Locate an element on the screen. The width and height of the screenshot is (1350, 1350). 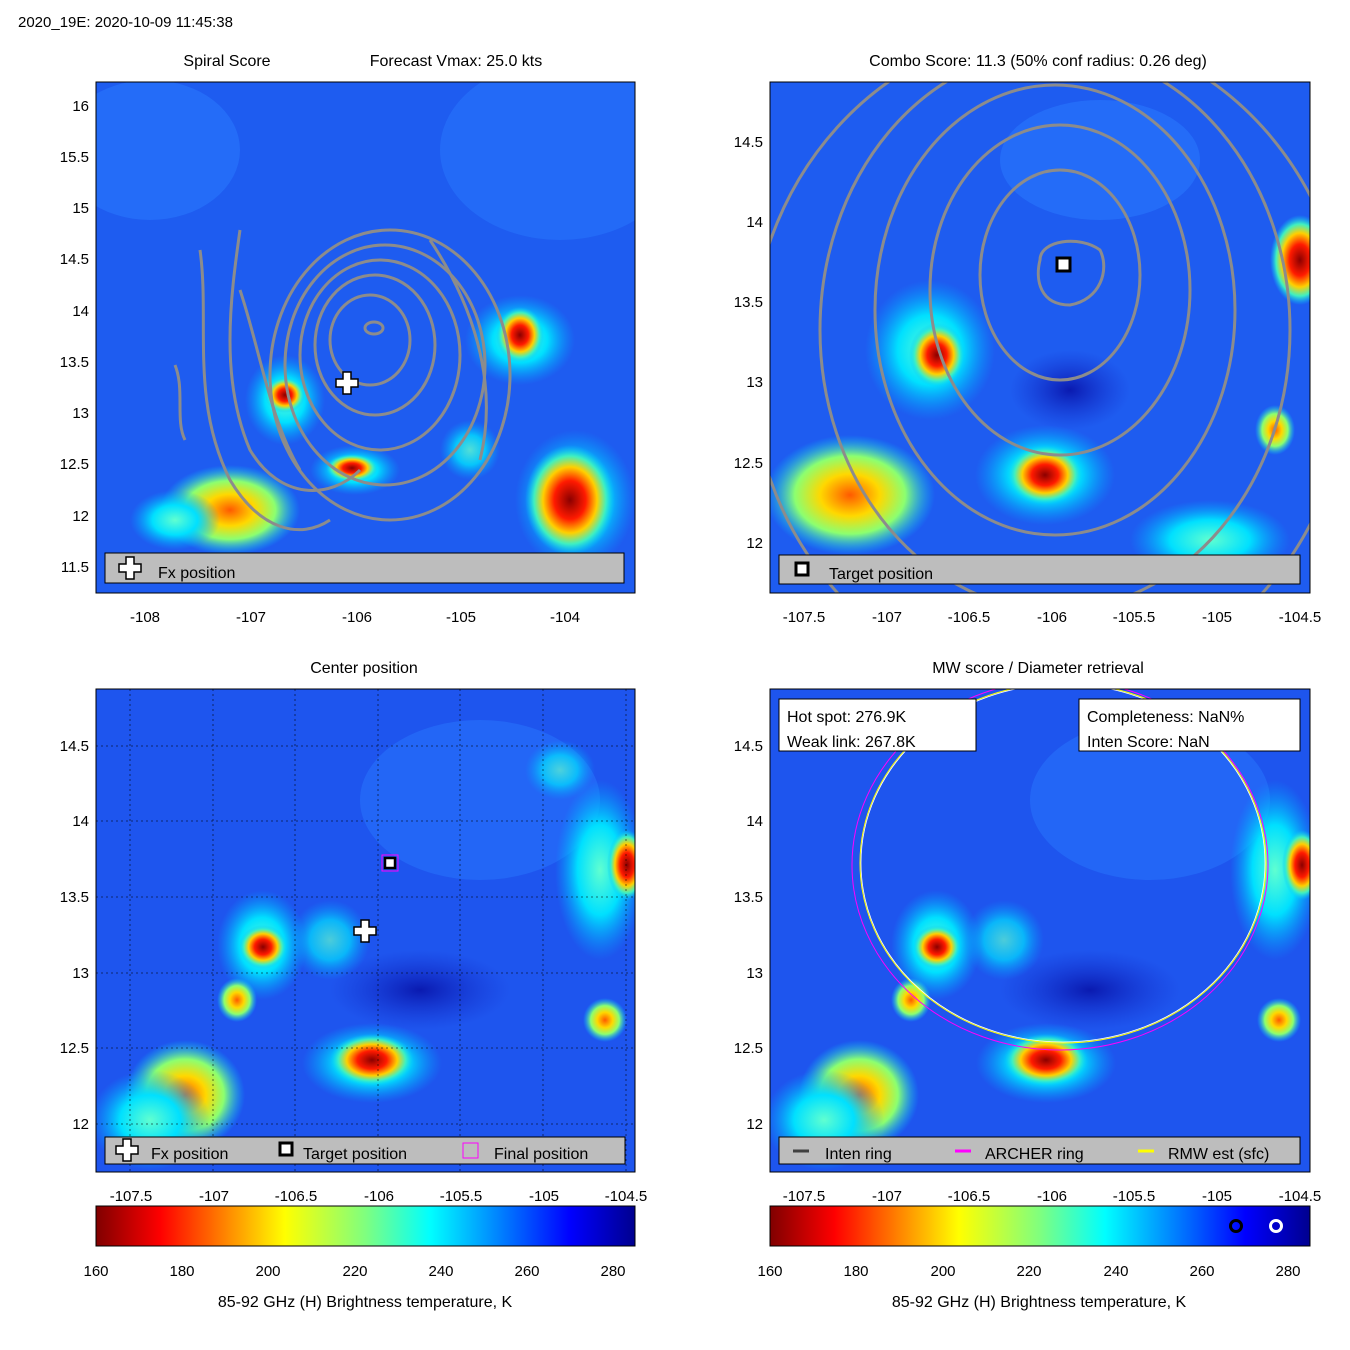
combo-xtick: -107.5 is located at coordinates (804, 617).